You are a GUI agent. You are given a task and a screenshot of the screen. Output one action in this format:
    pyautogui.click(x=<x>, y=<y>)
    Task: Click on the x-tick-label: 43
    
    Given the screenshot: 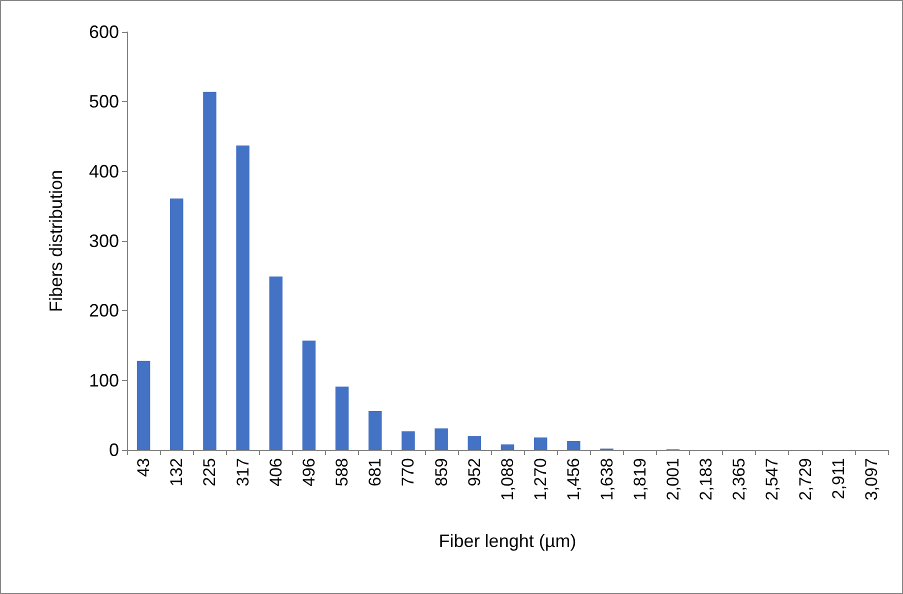 What is the action you would take?
    pyautogui.click(x=144, y=467)
    